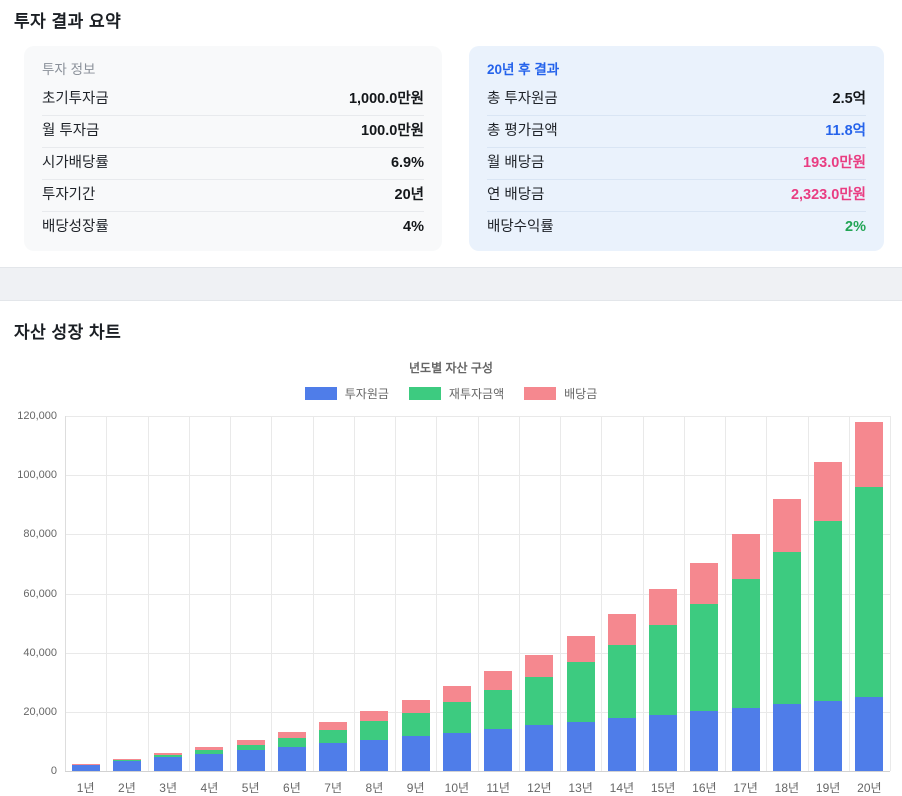 The image size is (902, 796). I want to click on legend-item-reinvested: 재투자금액, so click(456, 393).